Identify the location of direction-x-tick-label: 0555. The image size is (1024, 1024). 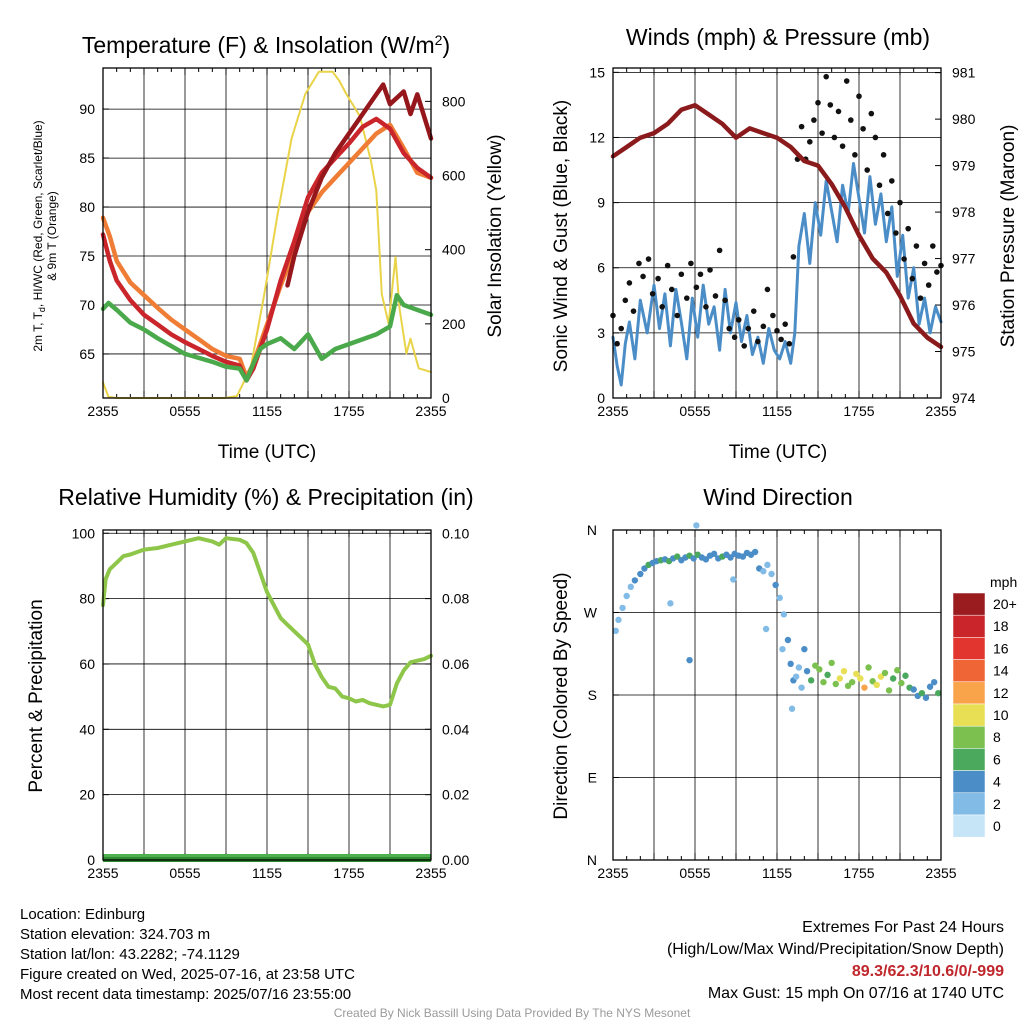
(694, 873).